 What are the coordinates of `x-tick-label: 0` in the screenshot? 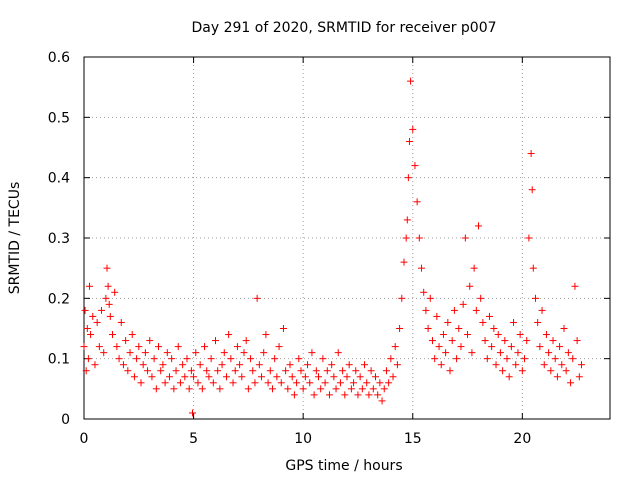 It's located at (84, 439).